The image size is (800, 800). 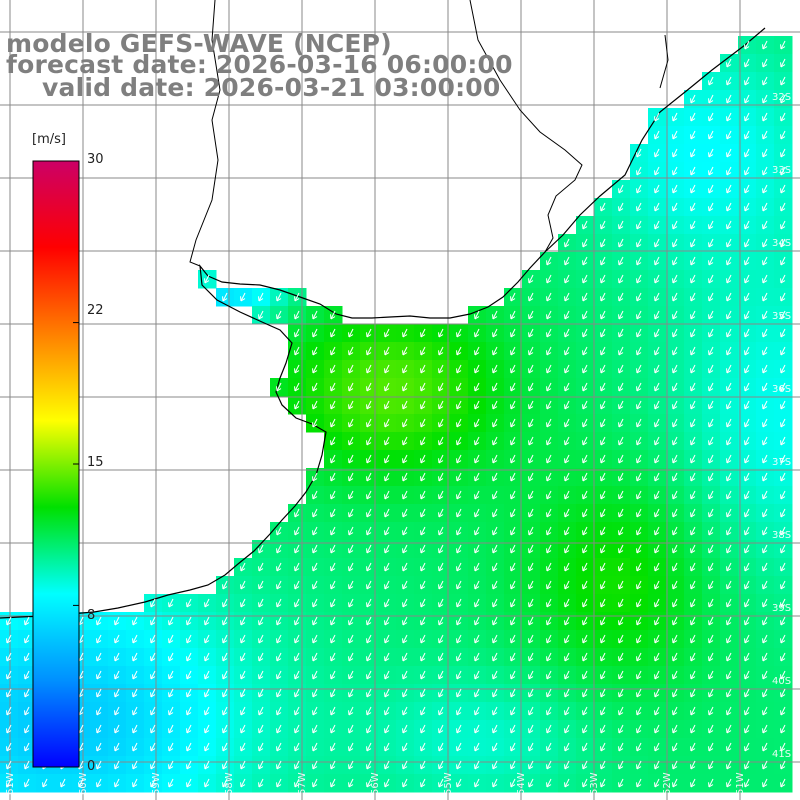 I want to click on colorbar-label-30: 30, so click(x=95, y=159).